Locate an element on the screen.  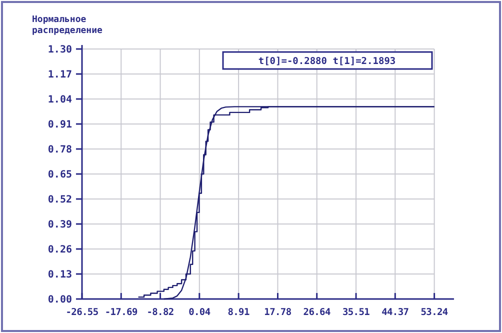
x-tick-label: 8.91 is located at coordinates (239, 312).